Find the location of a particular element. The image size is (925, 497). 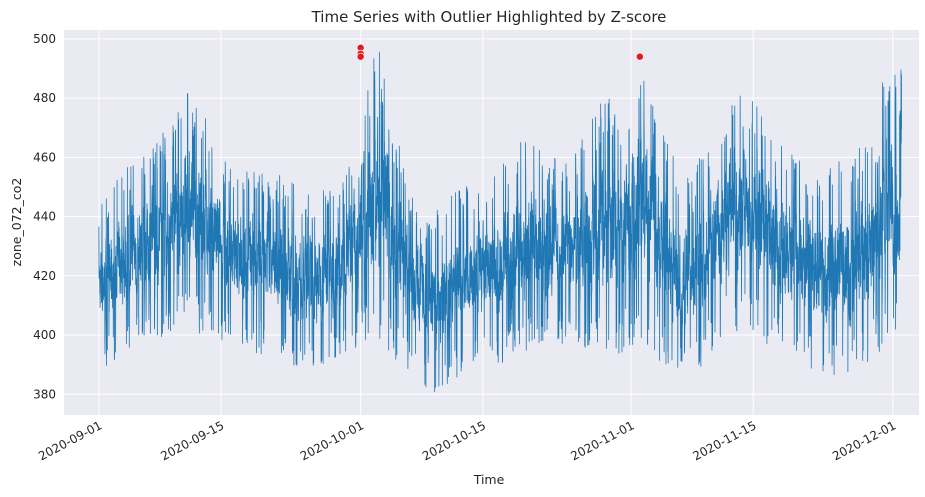

y-axis-label: zone_072_co2 is located at coordinates (16, 222).